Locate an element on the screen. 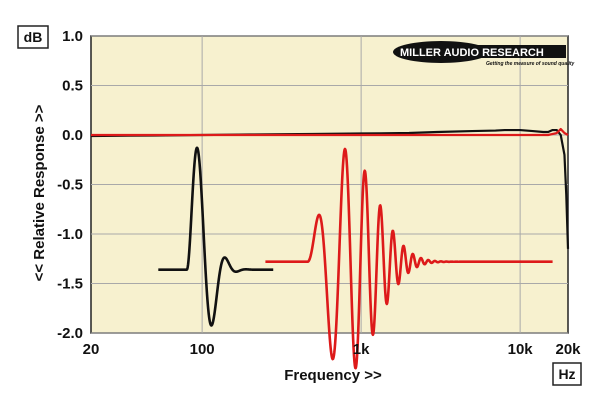 This screenshot has height=404, width=600. x-unit-box: Hz is located at coordinates (567, 374).